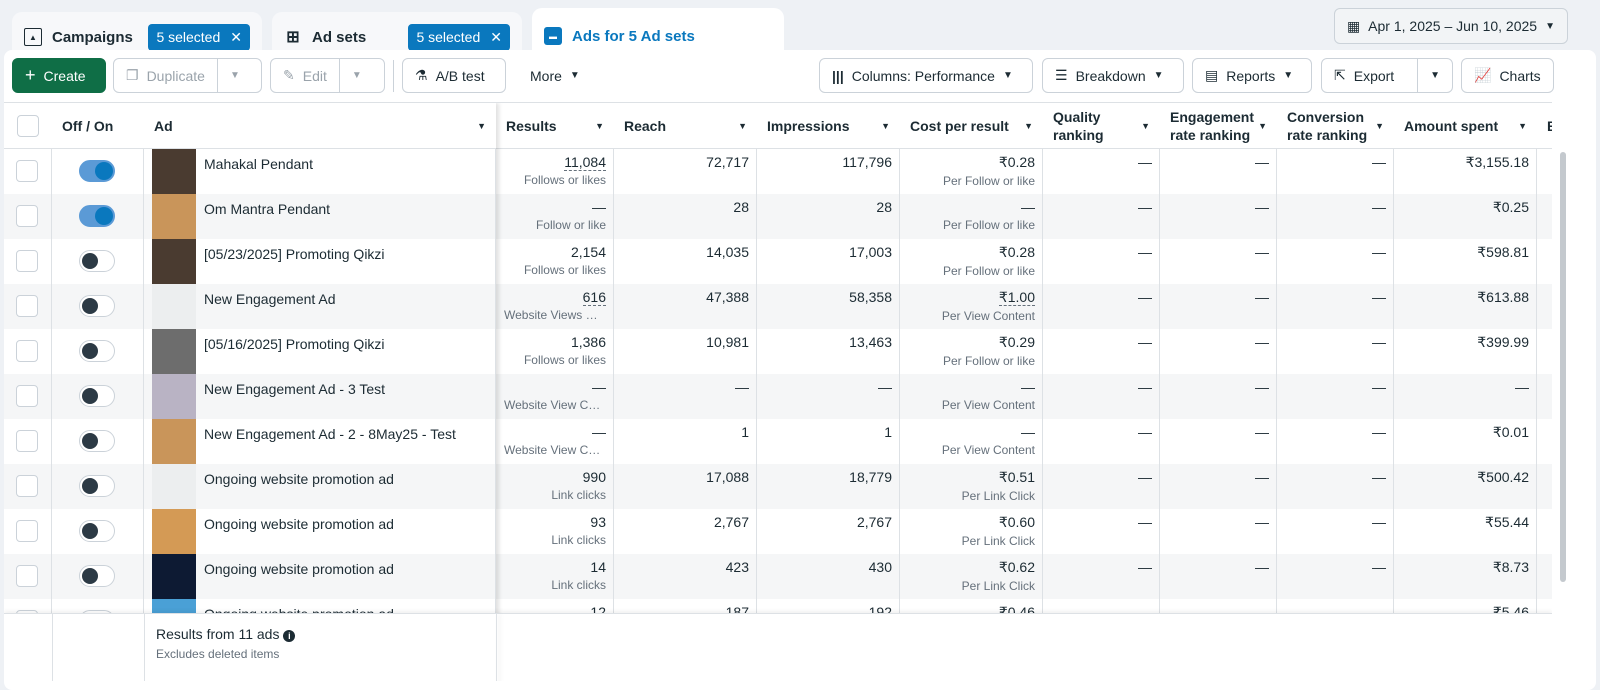 The image size is (1600, 690). Describe the element at coordinates (555, 608) in the screenshot. I see `cell-value: 12` at that location.